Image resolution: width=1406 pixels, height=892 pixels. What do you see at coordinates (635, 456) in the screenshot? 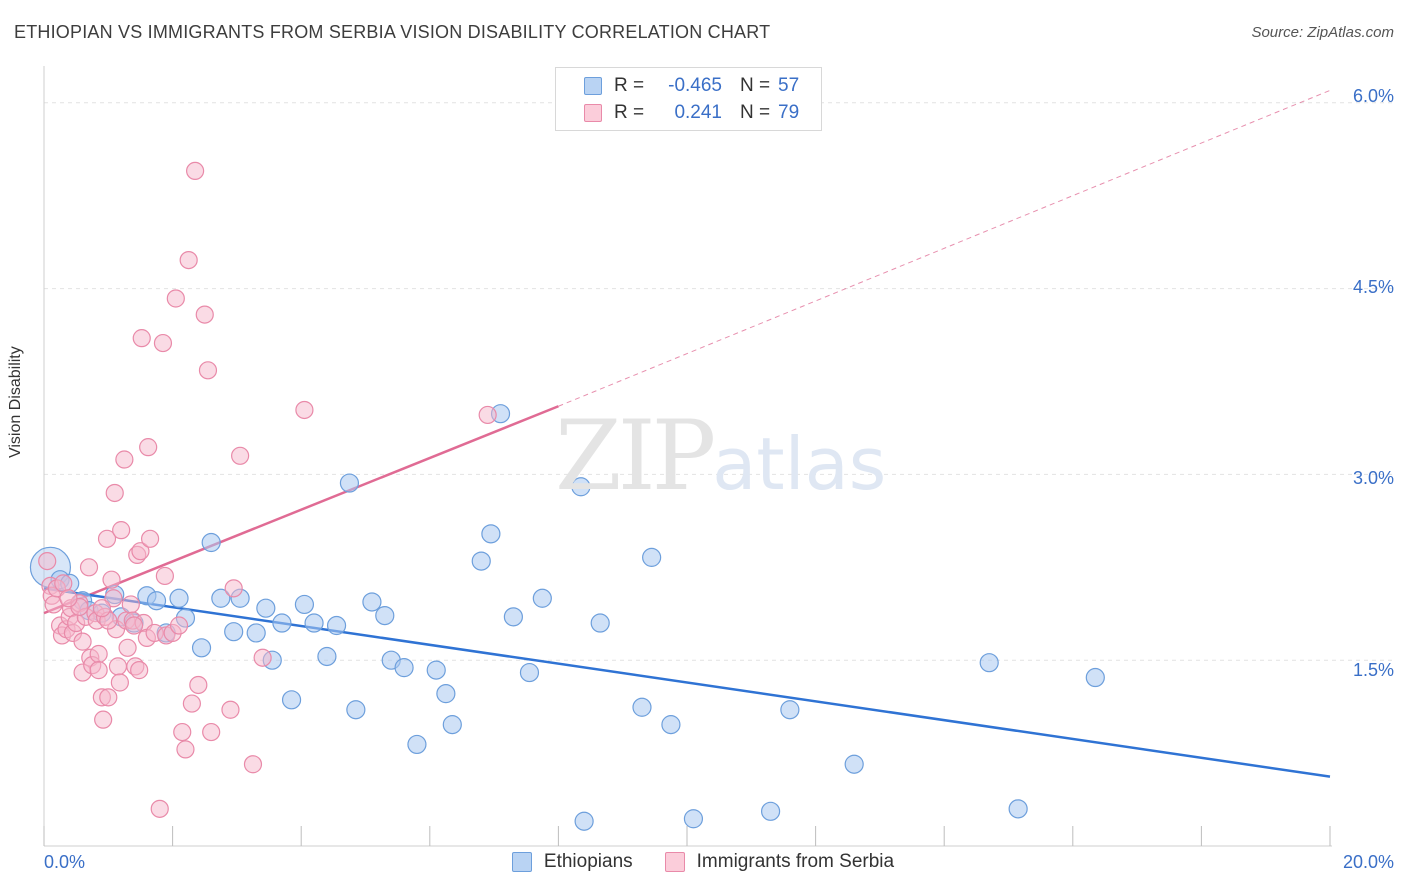
I see `watermark-zip: ZIP` at bounding box center [635, 456].